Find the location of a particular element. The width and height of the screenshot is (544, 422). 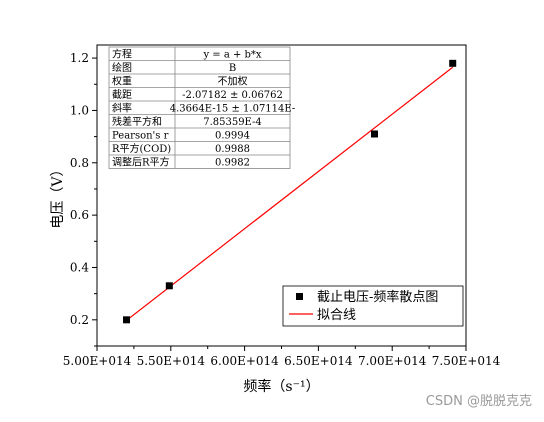

y-tick-label: 0.6 is located at coordinates (79, 215).